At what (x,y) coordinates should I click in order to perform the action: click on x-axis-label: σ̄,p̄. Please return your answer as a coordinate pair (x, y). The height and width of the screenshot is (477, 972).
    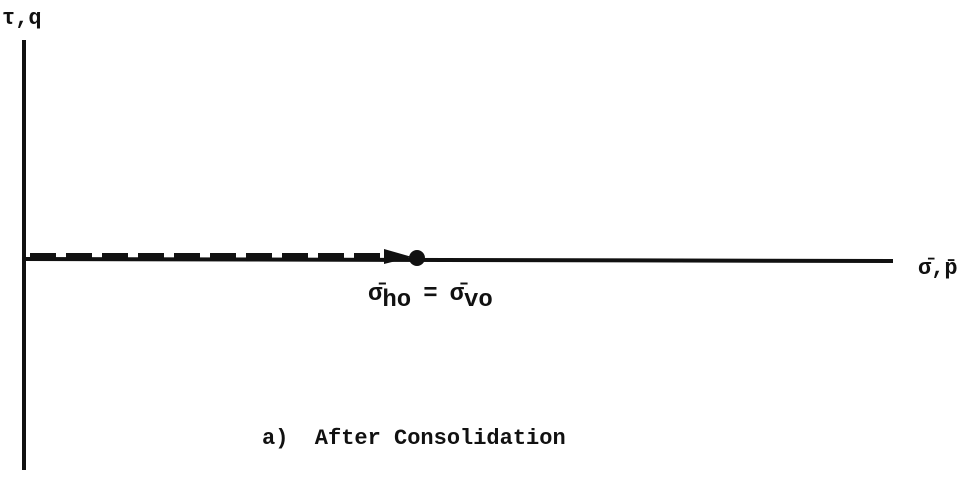
    Looking at the image, I should click on (938, 268).